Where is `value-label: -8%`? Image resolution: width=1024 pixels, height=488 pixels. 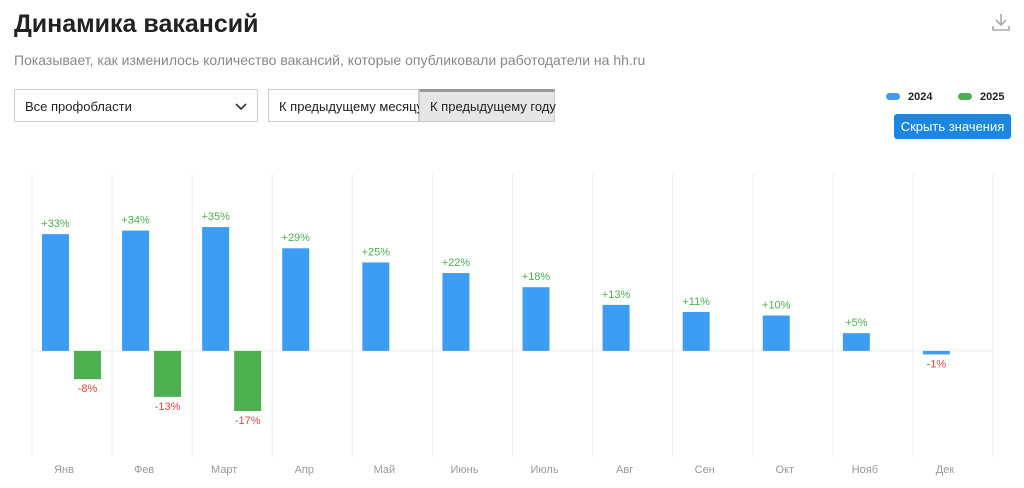 value-label: -8% is located at coordinates (88, 389).